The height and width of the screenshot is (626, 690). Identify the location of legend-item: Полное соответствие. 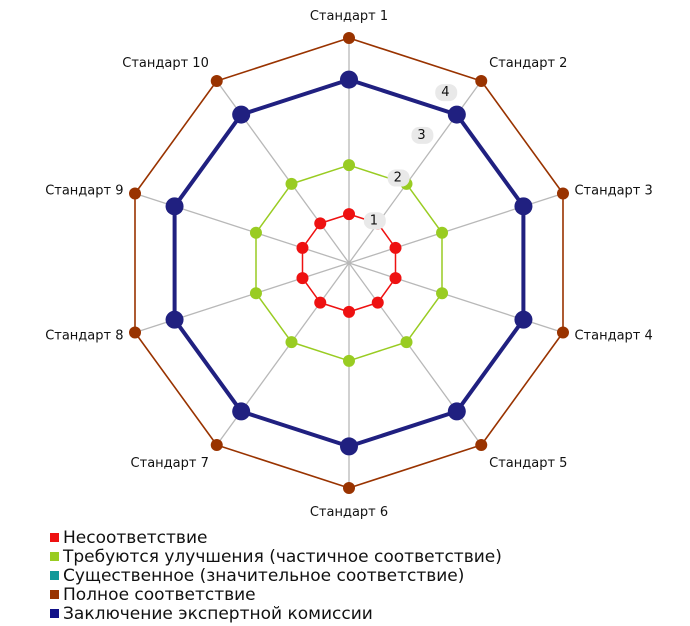
(276, 594).